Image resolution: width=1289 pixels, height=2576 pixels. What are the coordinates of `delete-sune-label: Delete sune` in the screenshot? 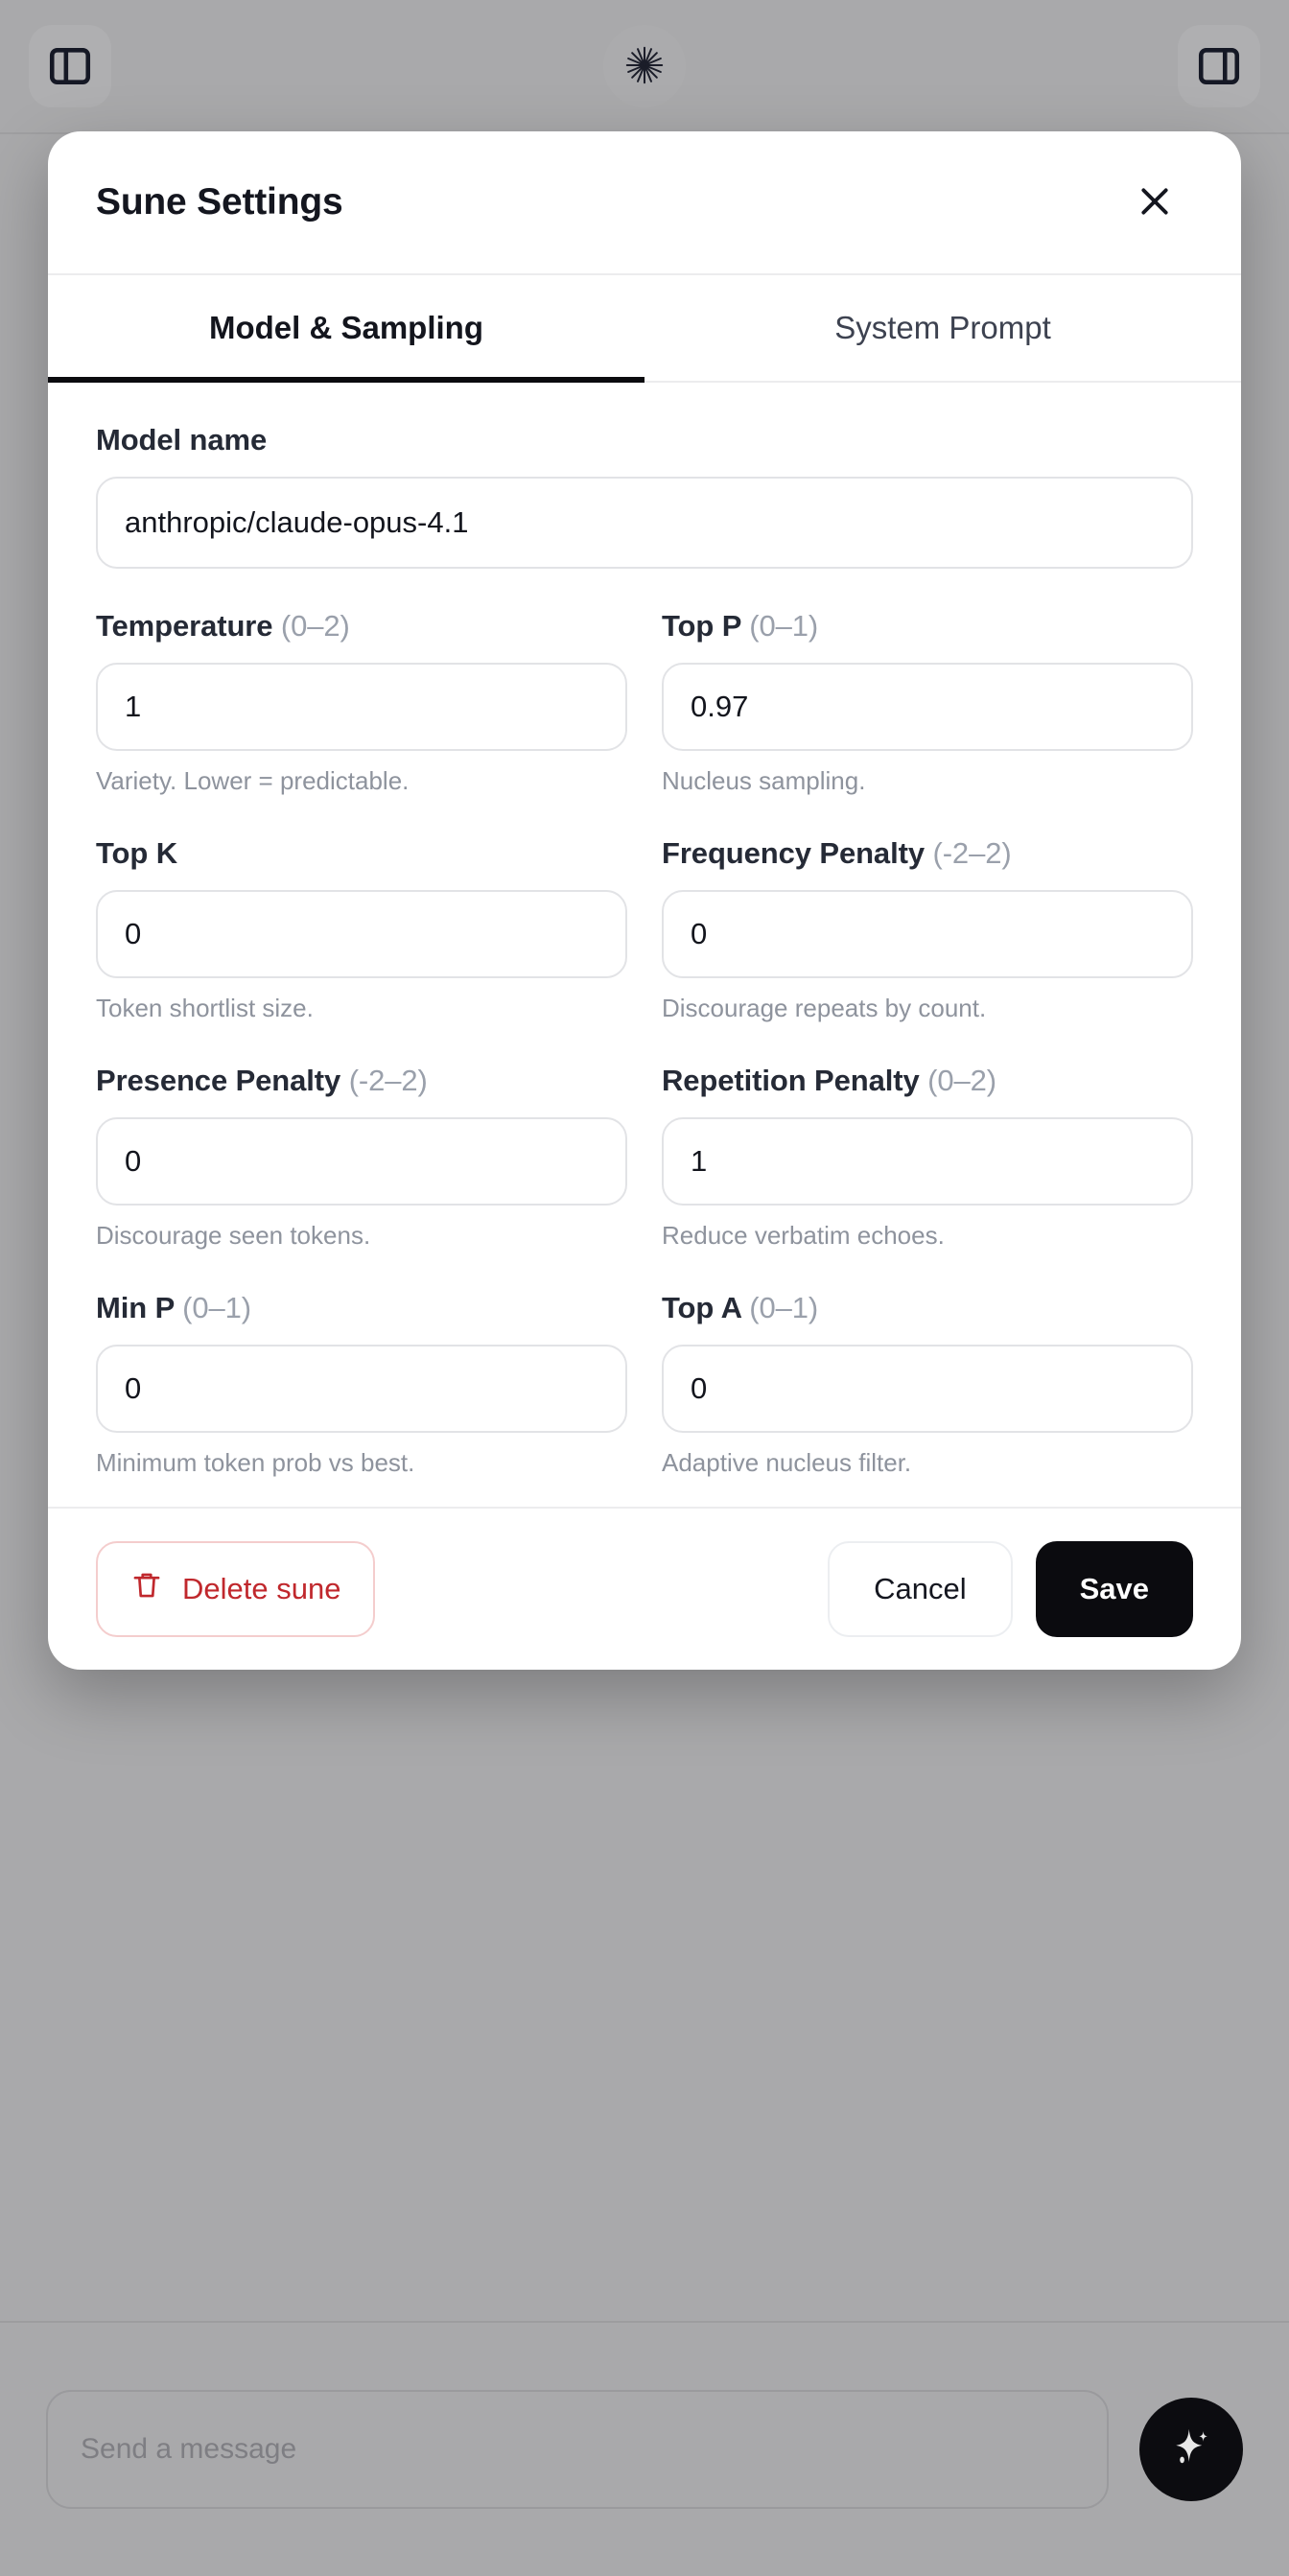 It's located at (261, 1588).